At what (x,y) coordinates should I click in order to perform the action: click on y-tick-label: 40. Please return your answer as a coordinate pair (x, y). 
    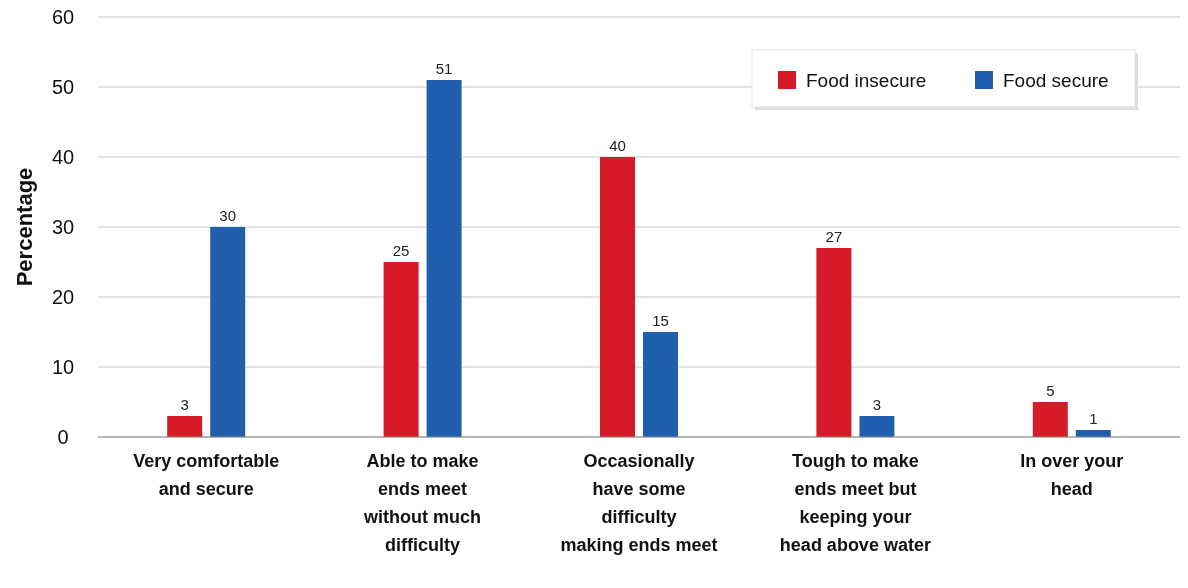
    Looking at the image, I should click on (63, 157).